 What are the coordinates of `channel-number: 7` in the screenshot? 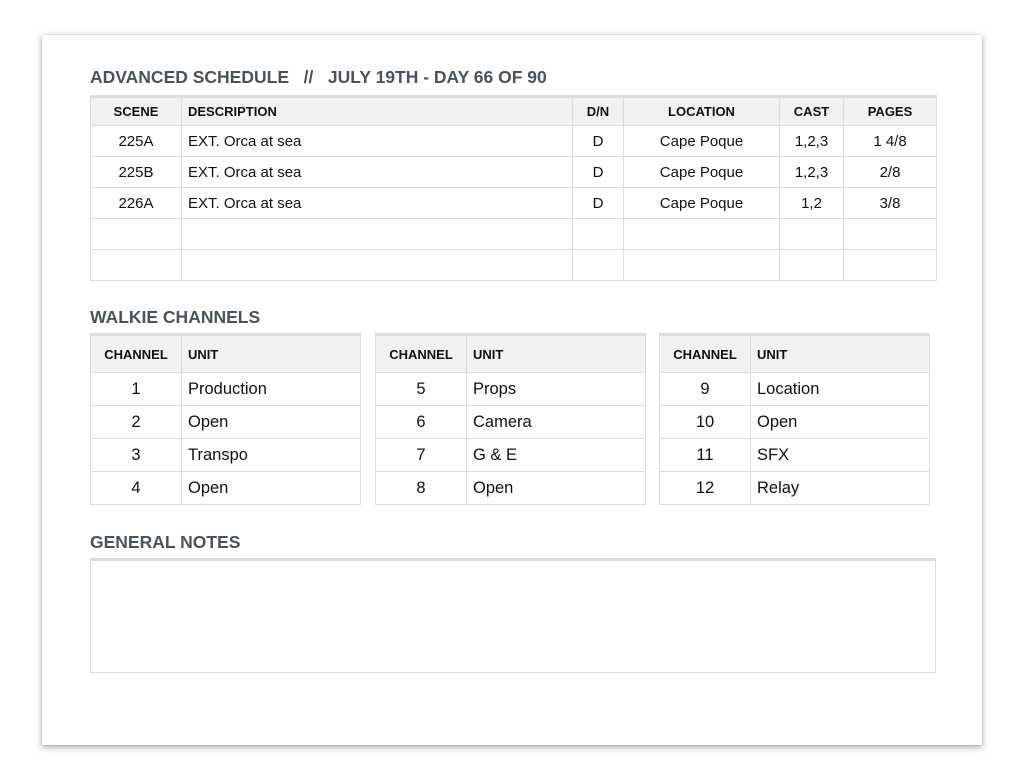 It's located at (421, 455).